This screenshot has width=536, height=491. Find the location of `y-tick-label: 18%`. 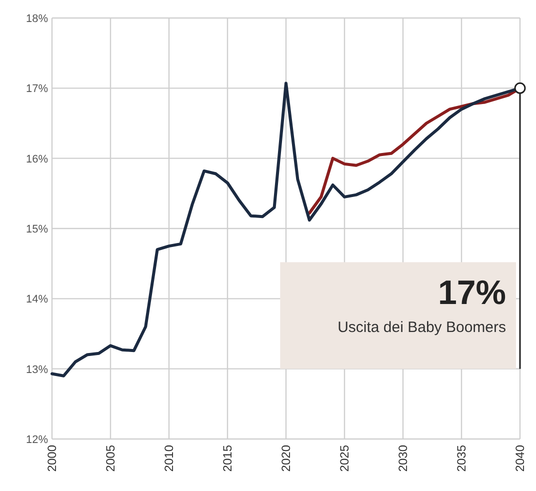

y-tick-label: 18% is located at coordinates (37, 19).